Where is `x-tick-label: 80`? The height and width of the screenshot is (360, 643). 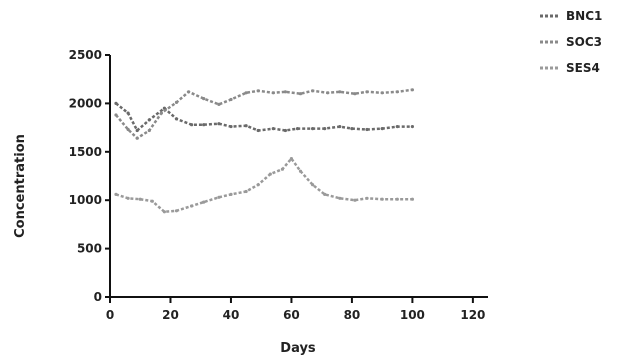 x-tick-label: 80 is located at coordinates (352, 315).